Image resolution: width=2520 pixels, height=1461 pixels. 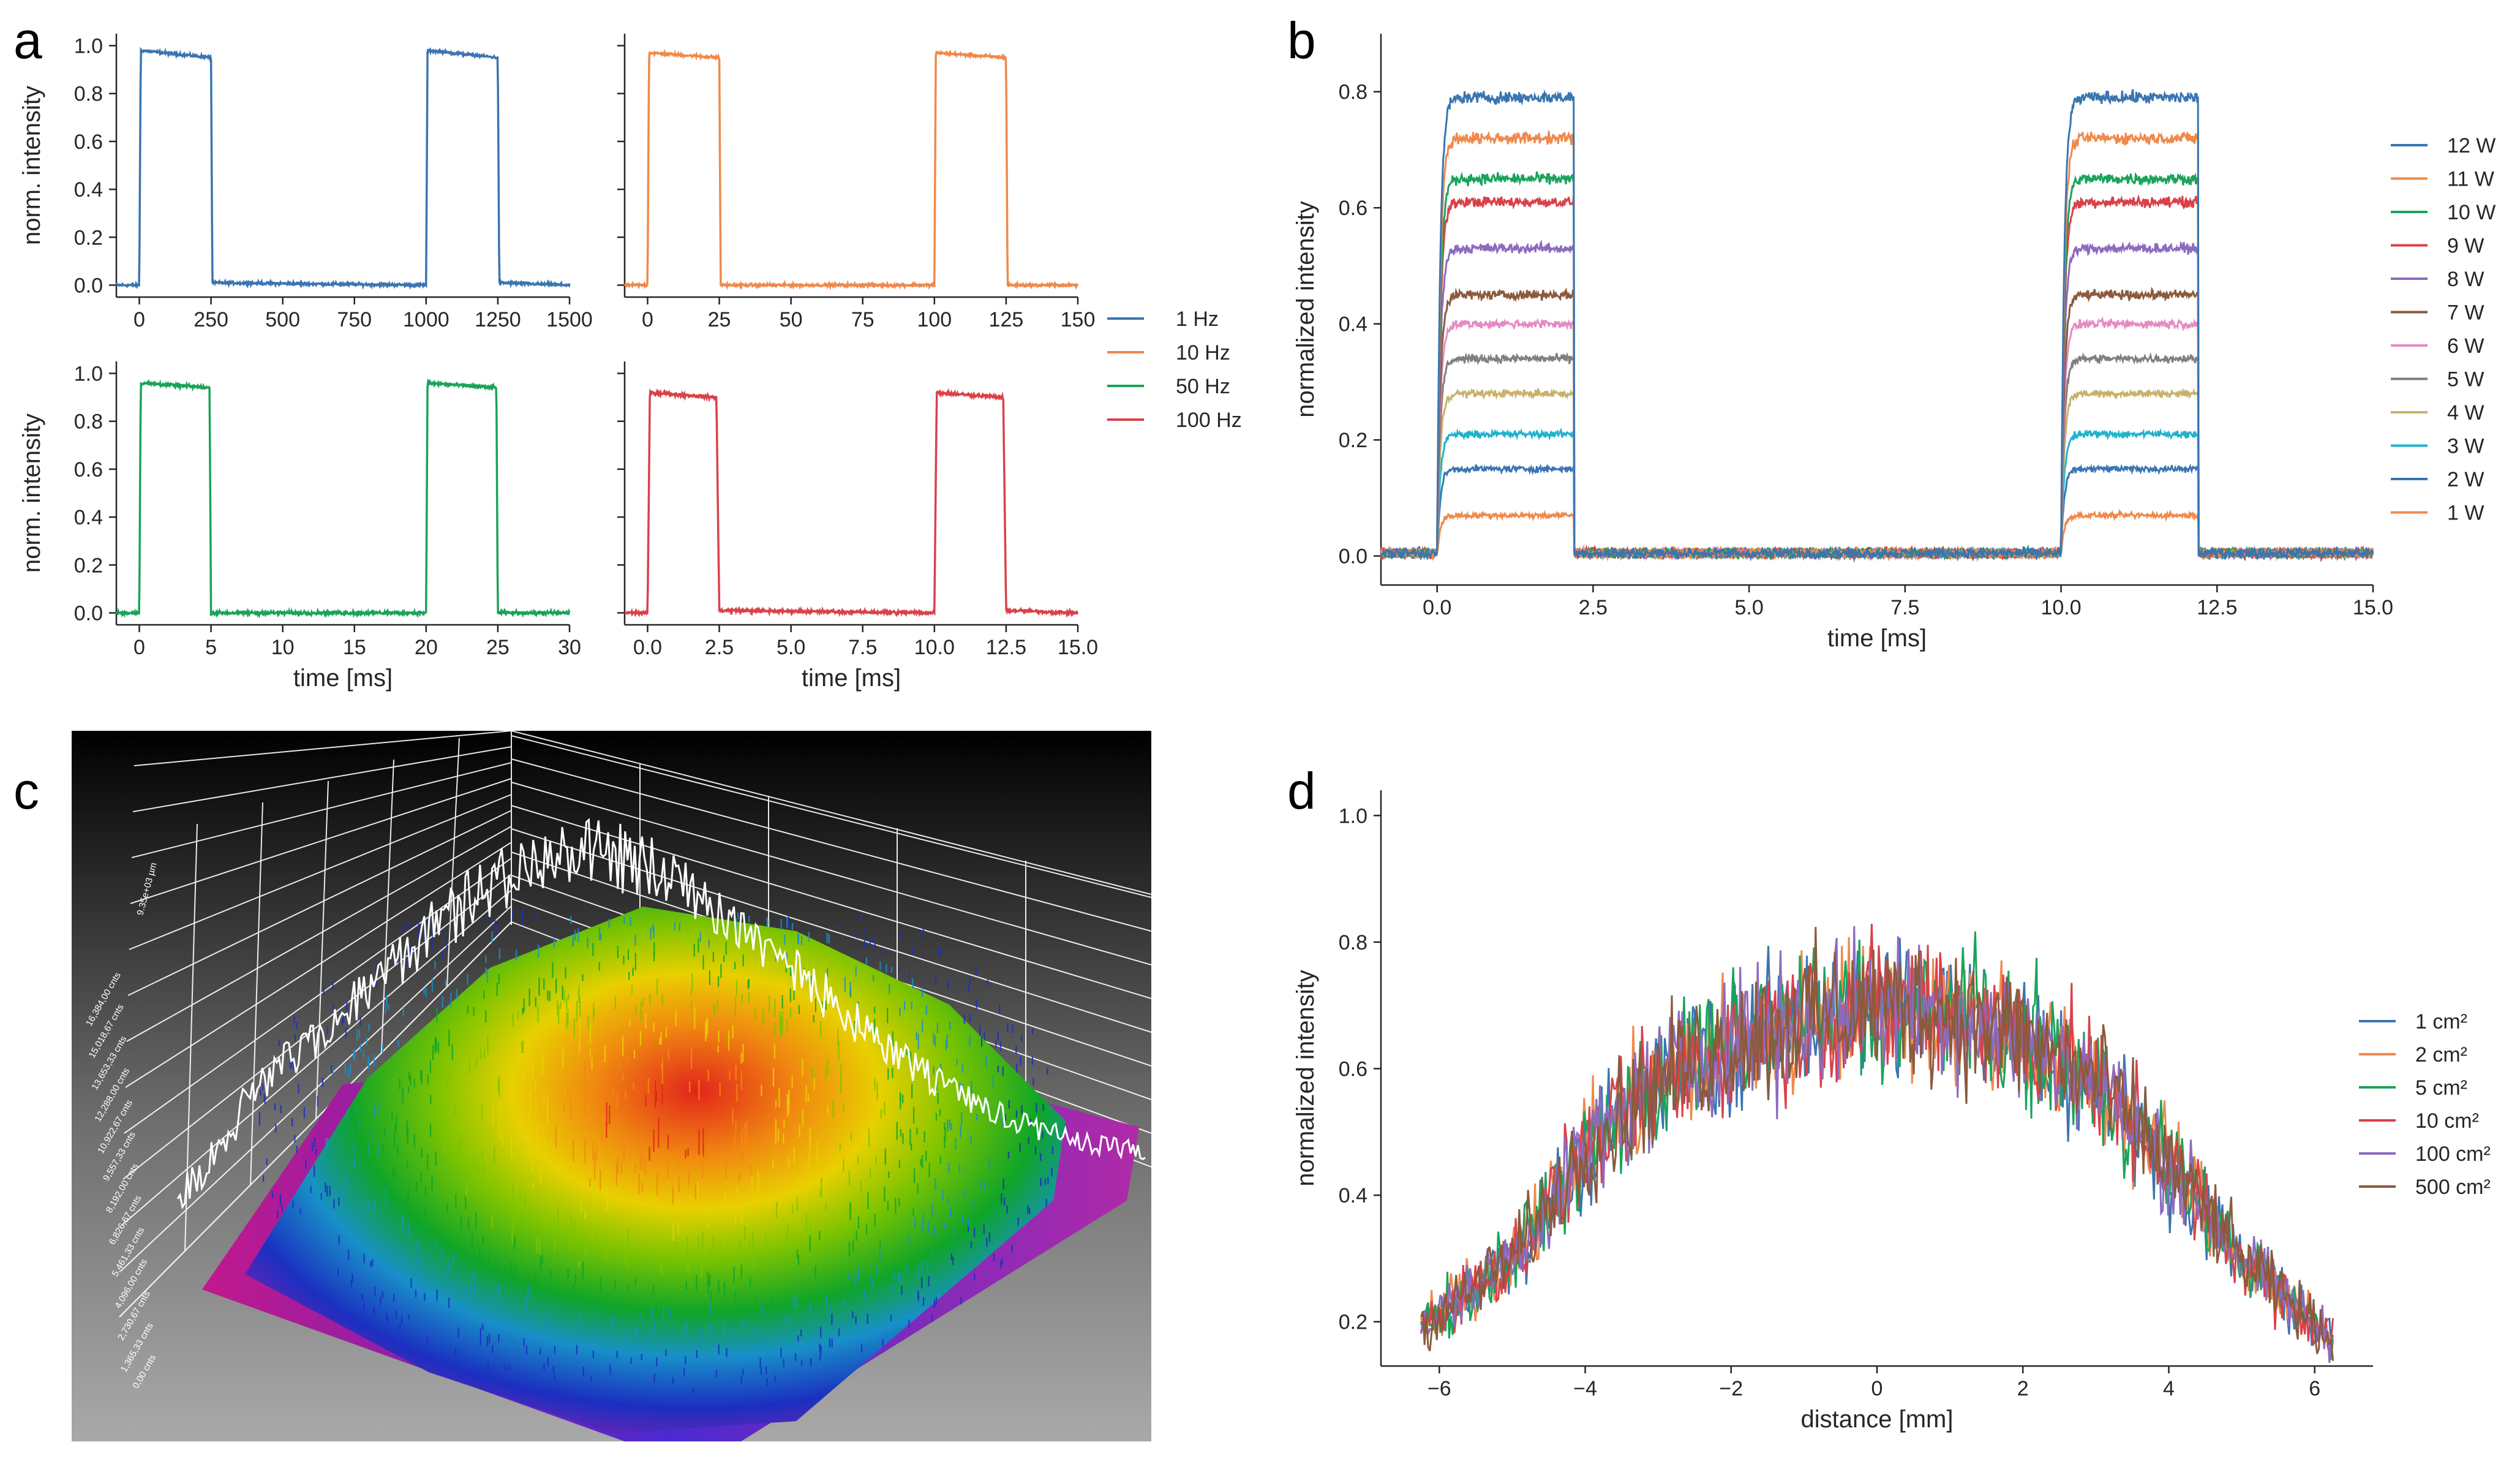 What do you see at coordinates (569, 319) in the screenshot?
I see `x-tick-label: 1500` at bounding box center [569, 319].